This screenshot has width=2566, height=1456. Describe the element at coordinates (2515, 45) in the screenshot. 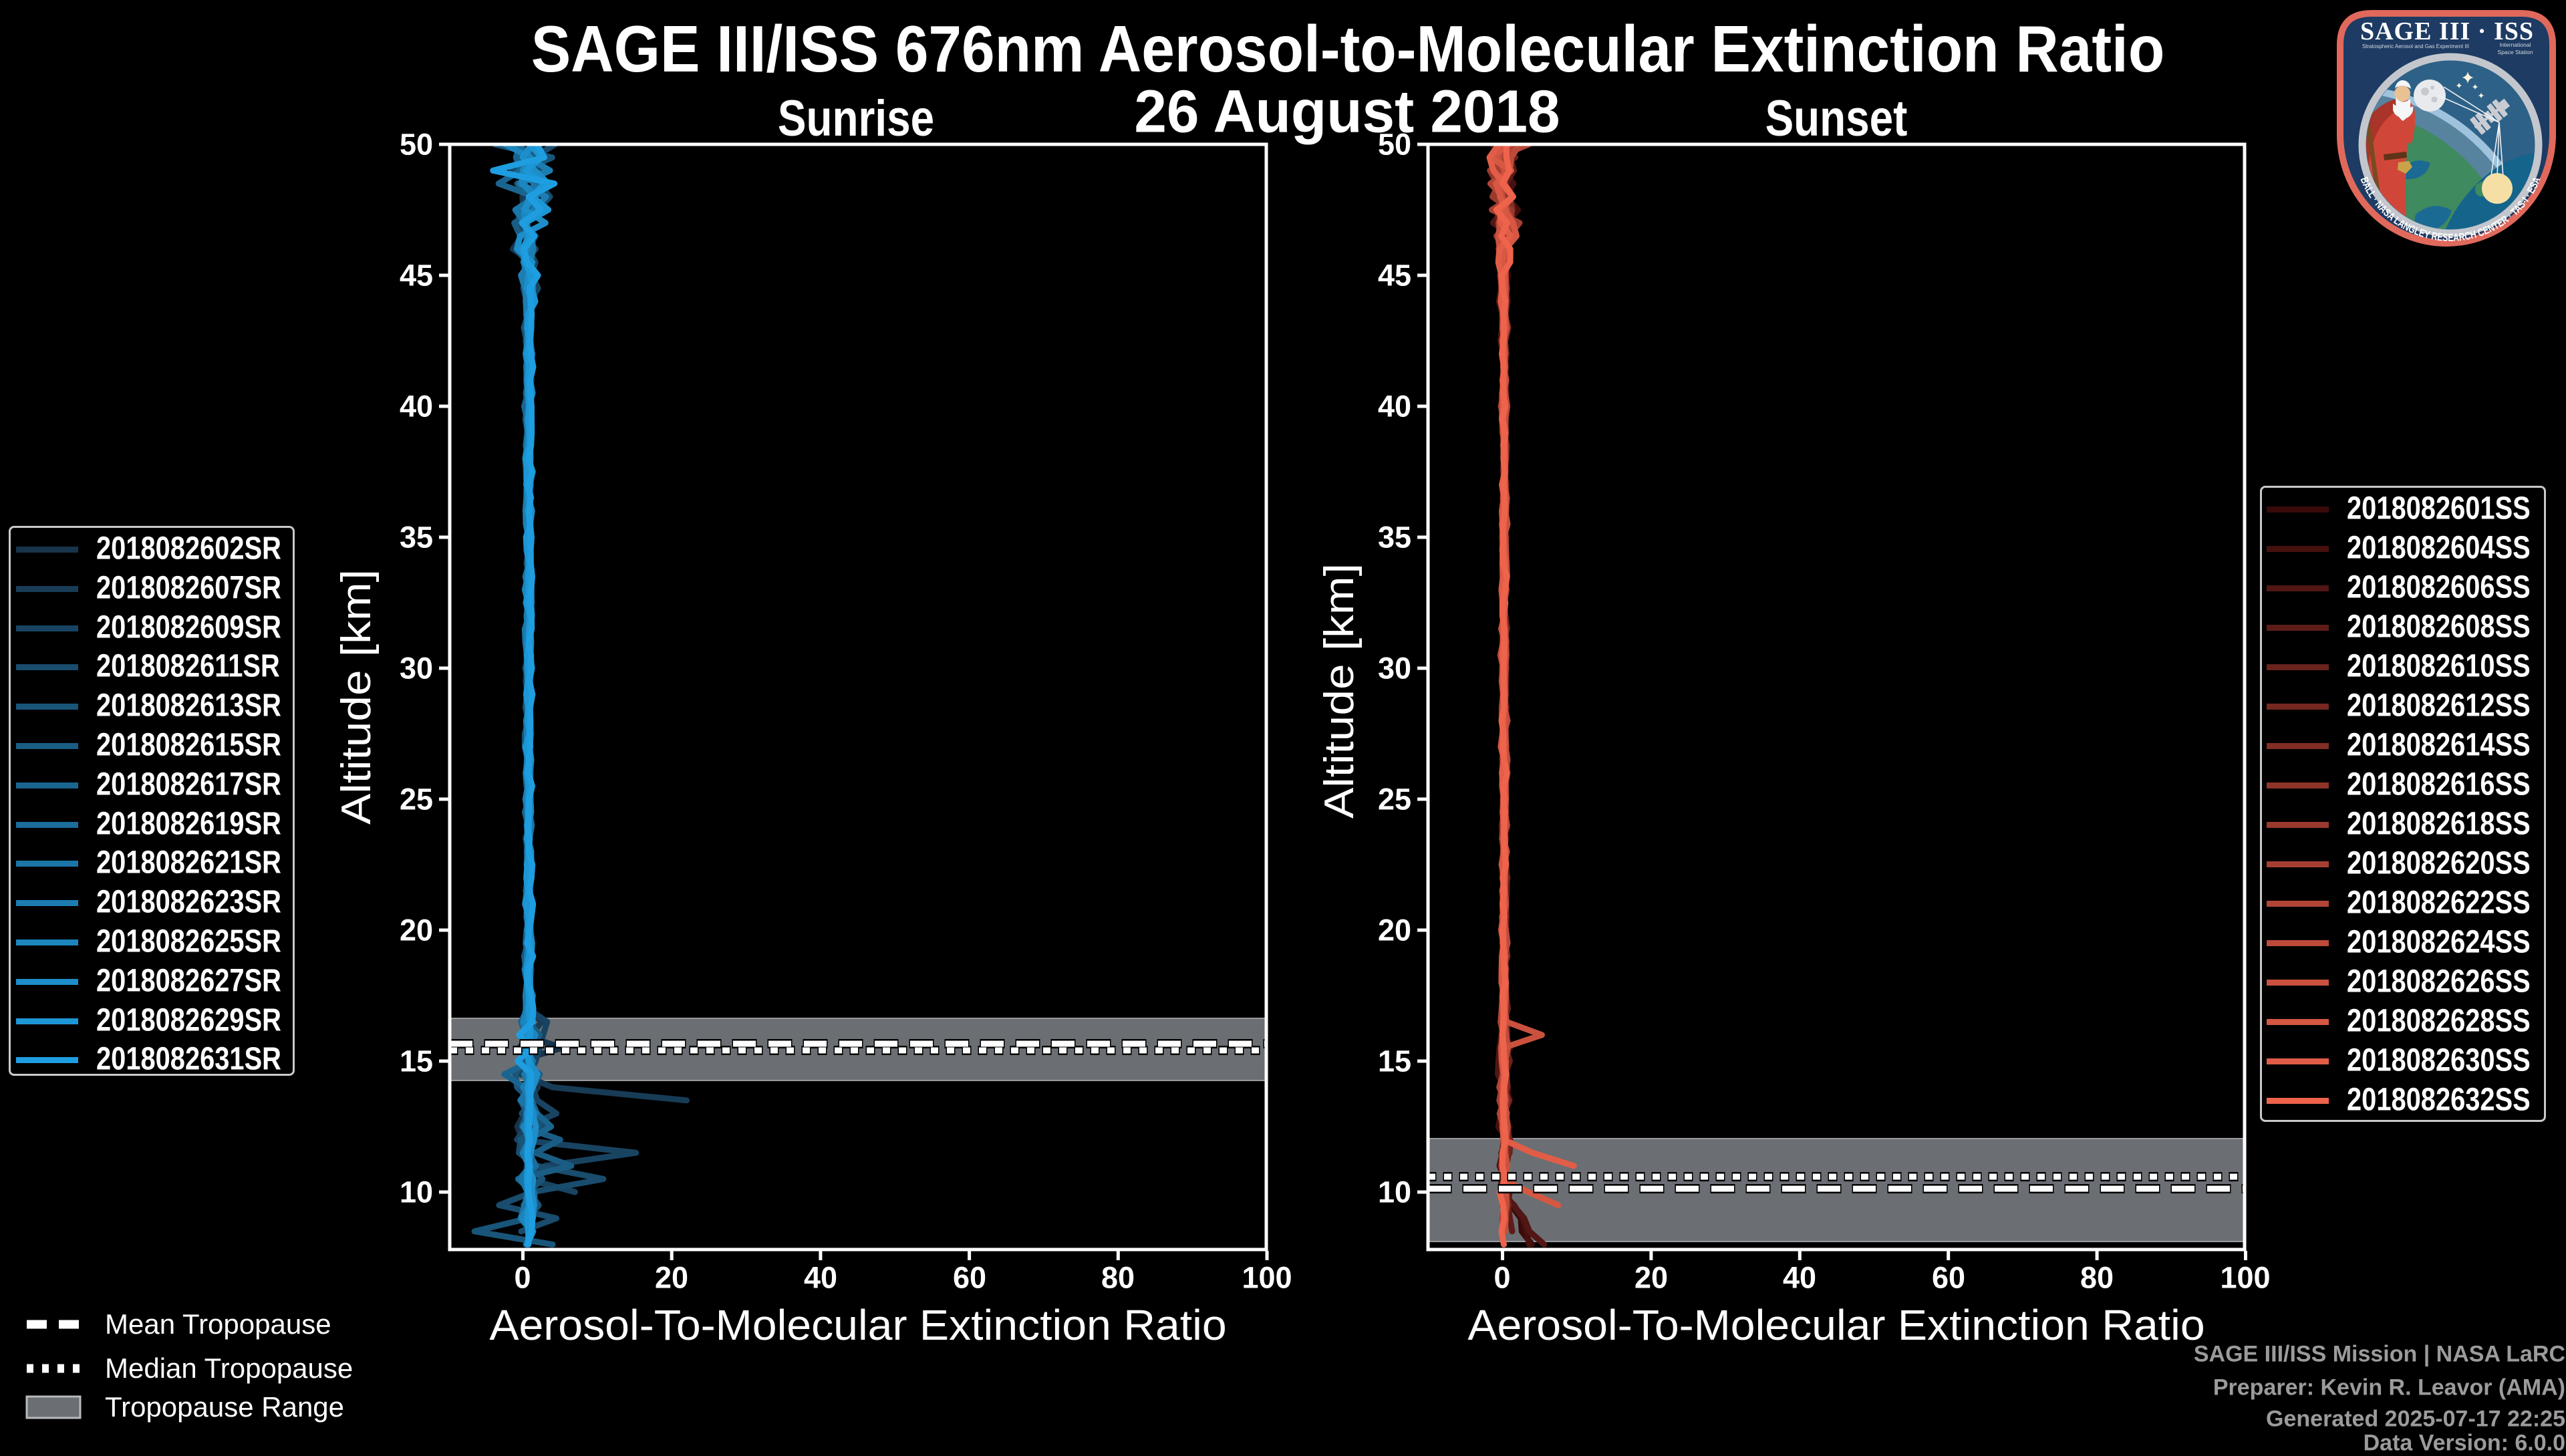

I see `svg-text: International` at that location.